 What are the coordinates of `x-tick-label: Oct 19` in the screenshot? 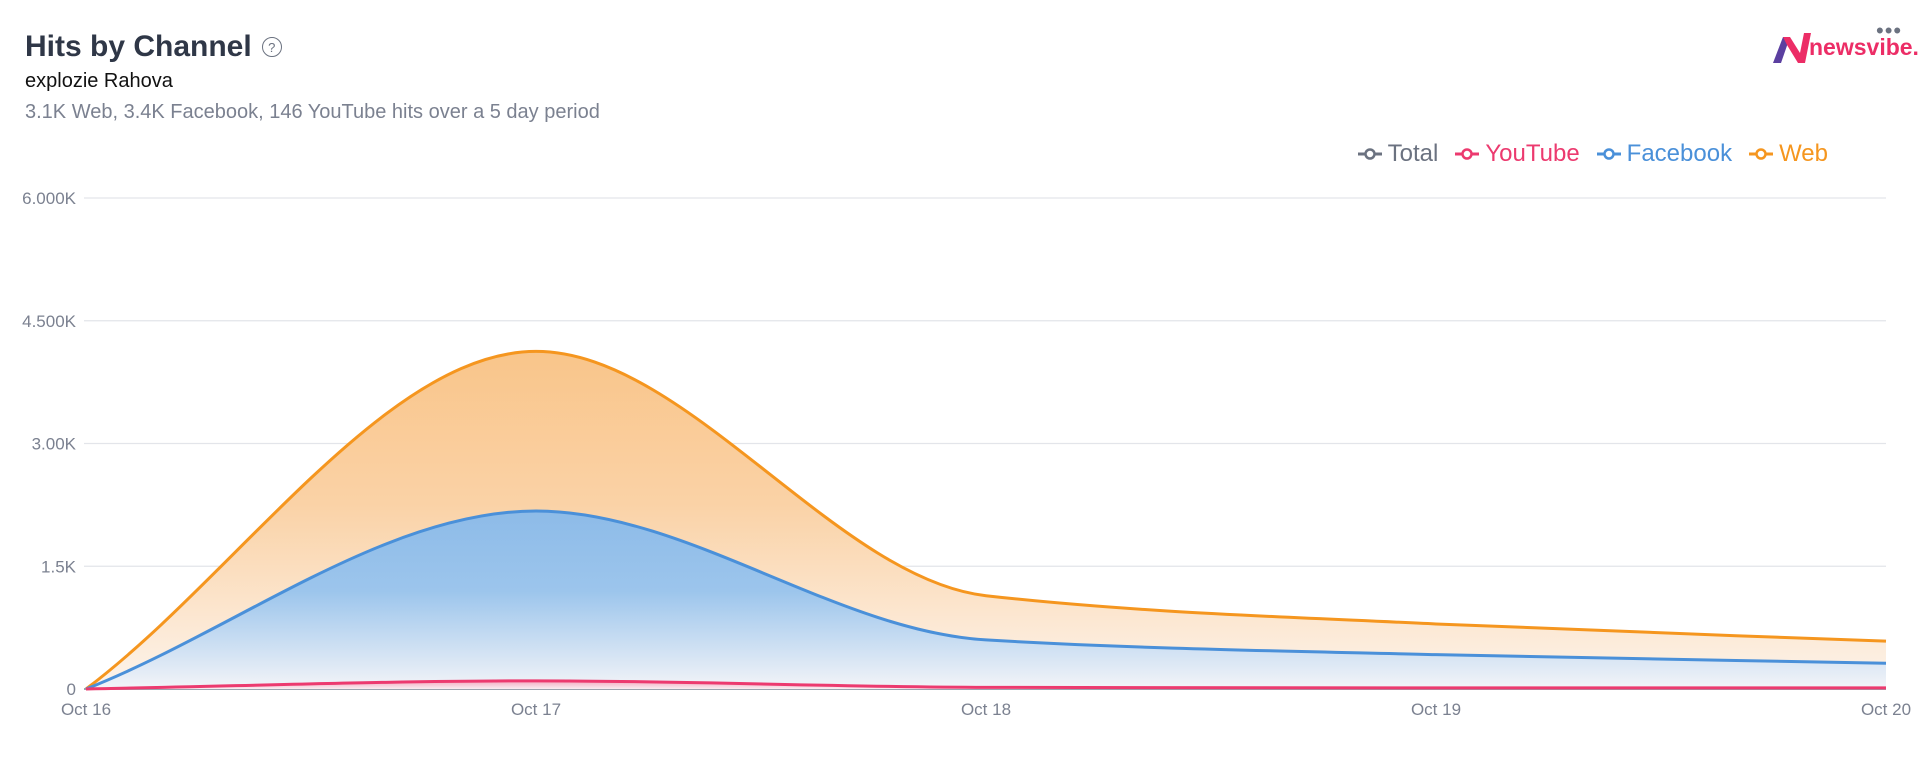 It's located at (1436, 709).